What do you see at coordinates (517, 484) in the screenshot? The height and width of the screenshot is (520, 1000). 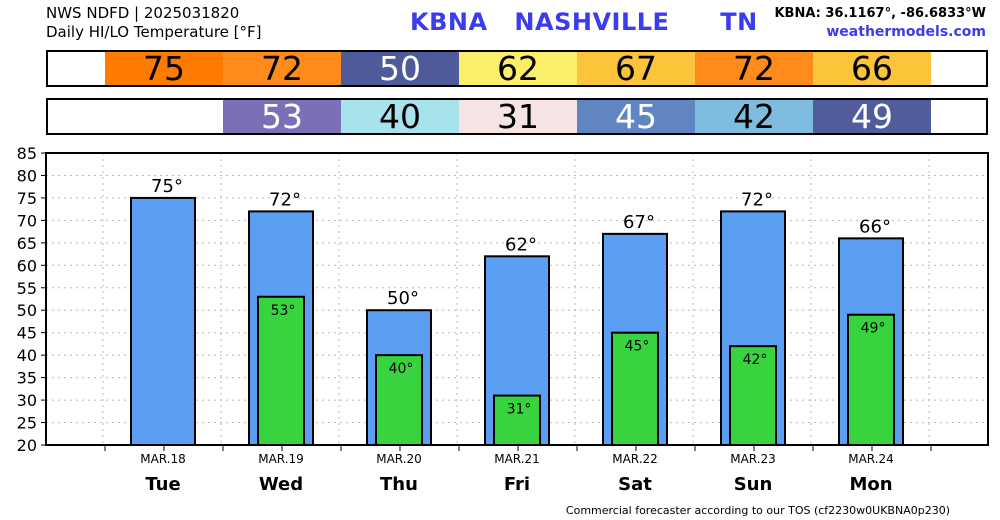 I see `x-day-label: Fri` at bounding box center [517, 484].